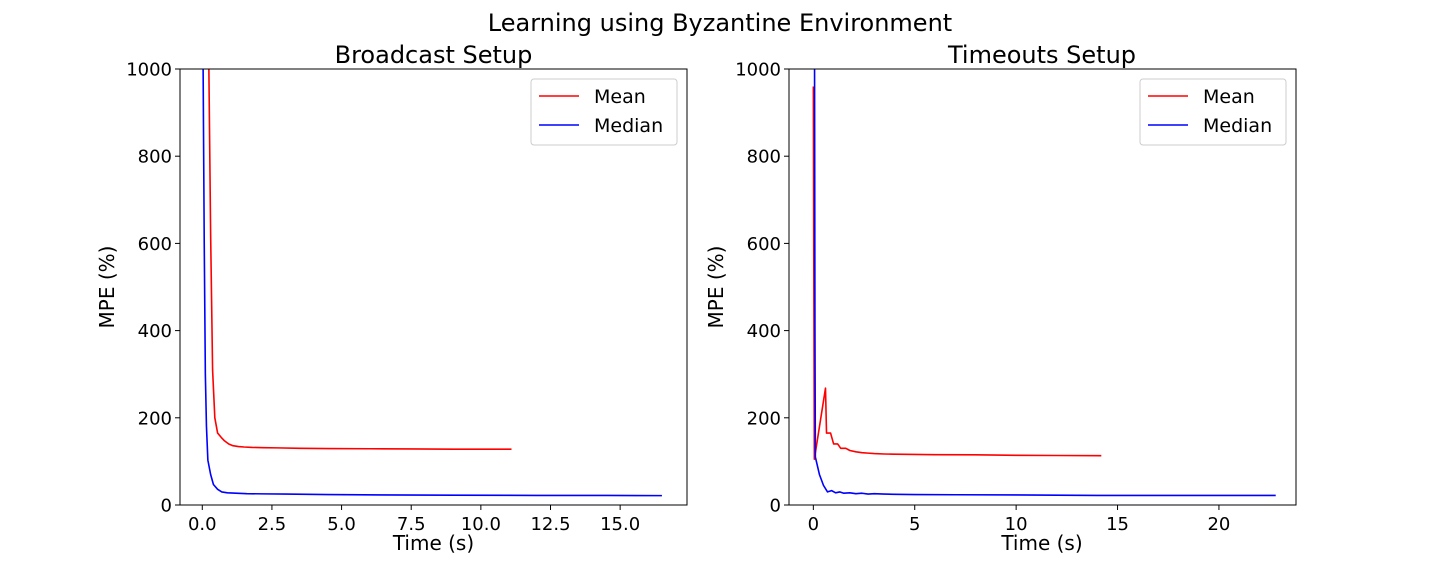  What do you see at coordinates (202, 524) in the screenshot?
I see `x-tick-label: 0.0` at bounding box center [202, 524].